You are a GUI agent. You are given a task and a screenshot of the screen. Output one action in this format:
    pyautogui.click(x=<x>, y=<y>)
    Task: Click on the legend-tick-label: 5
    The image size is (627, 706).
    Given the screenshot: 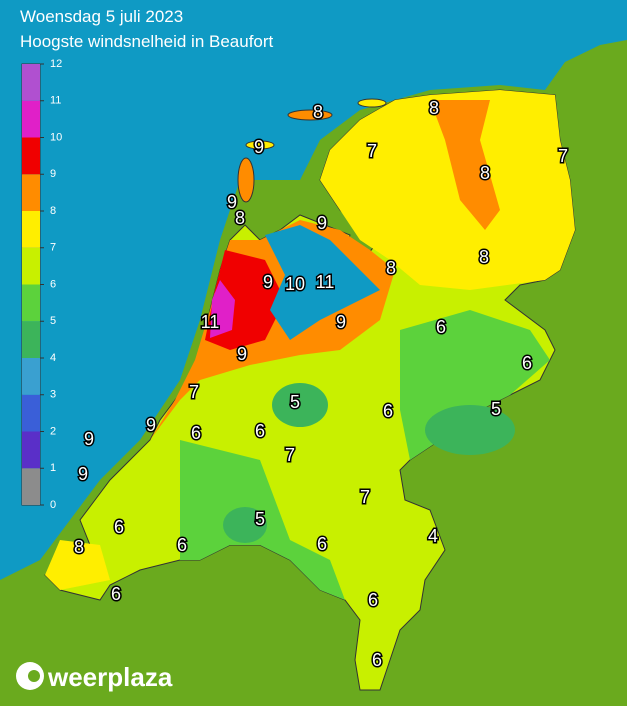 What is the action you would take?
    pyautogui.click(x=53, y=321)
    